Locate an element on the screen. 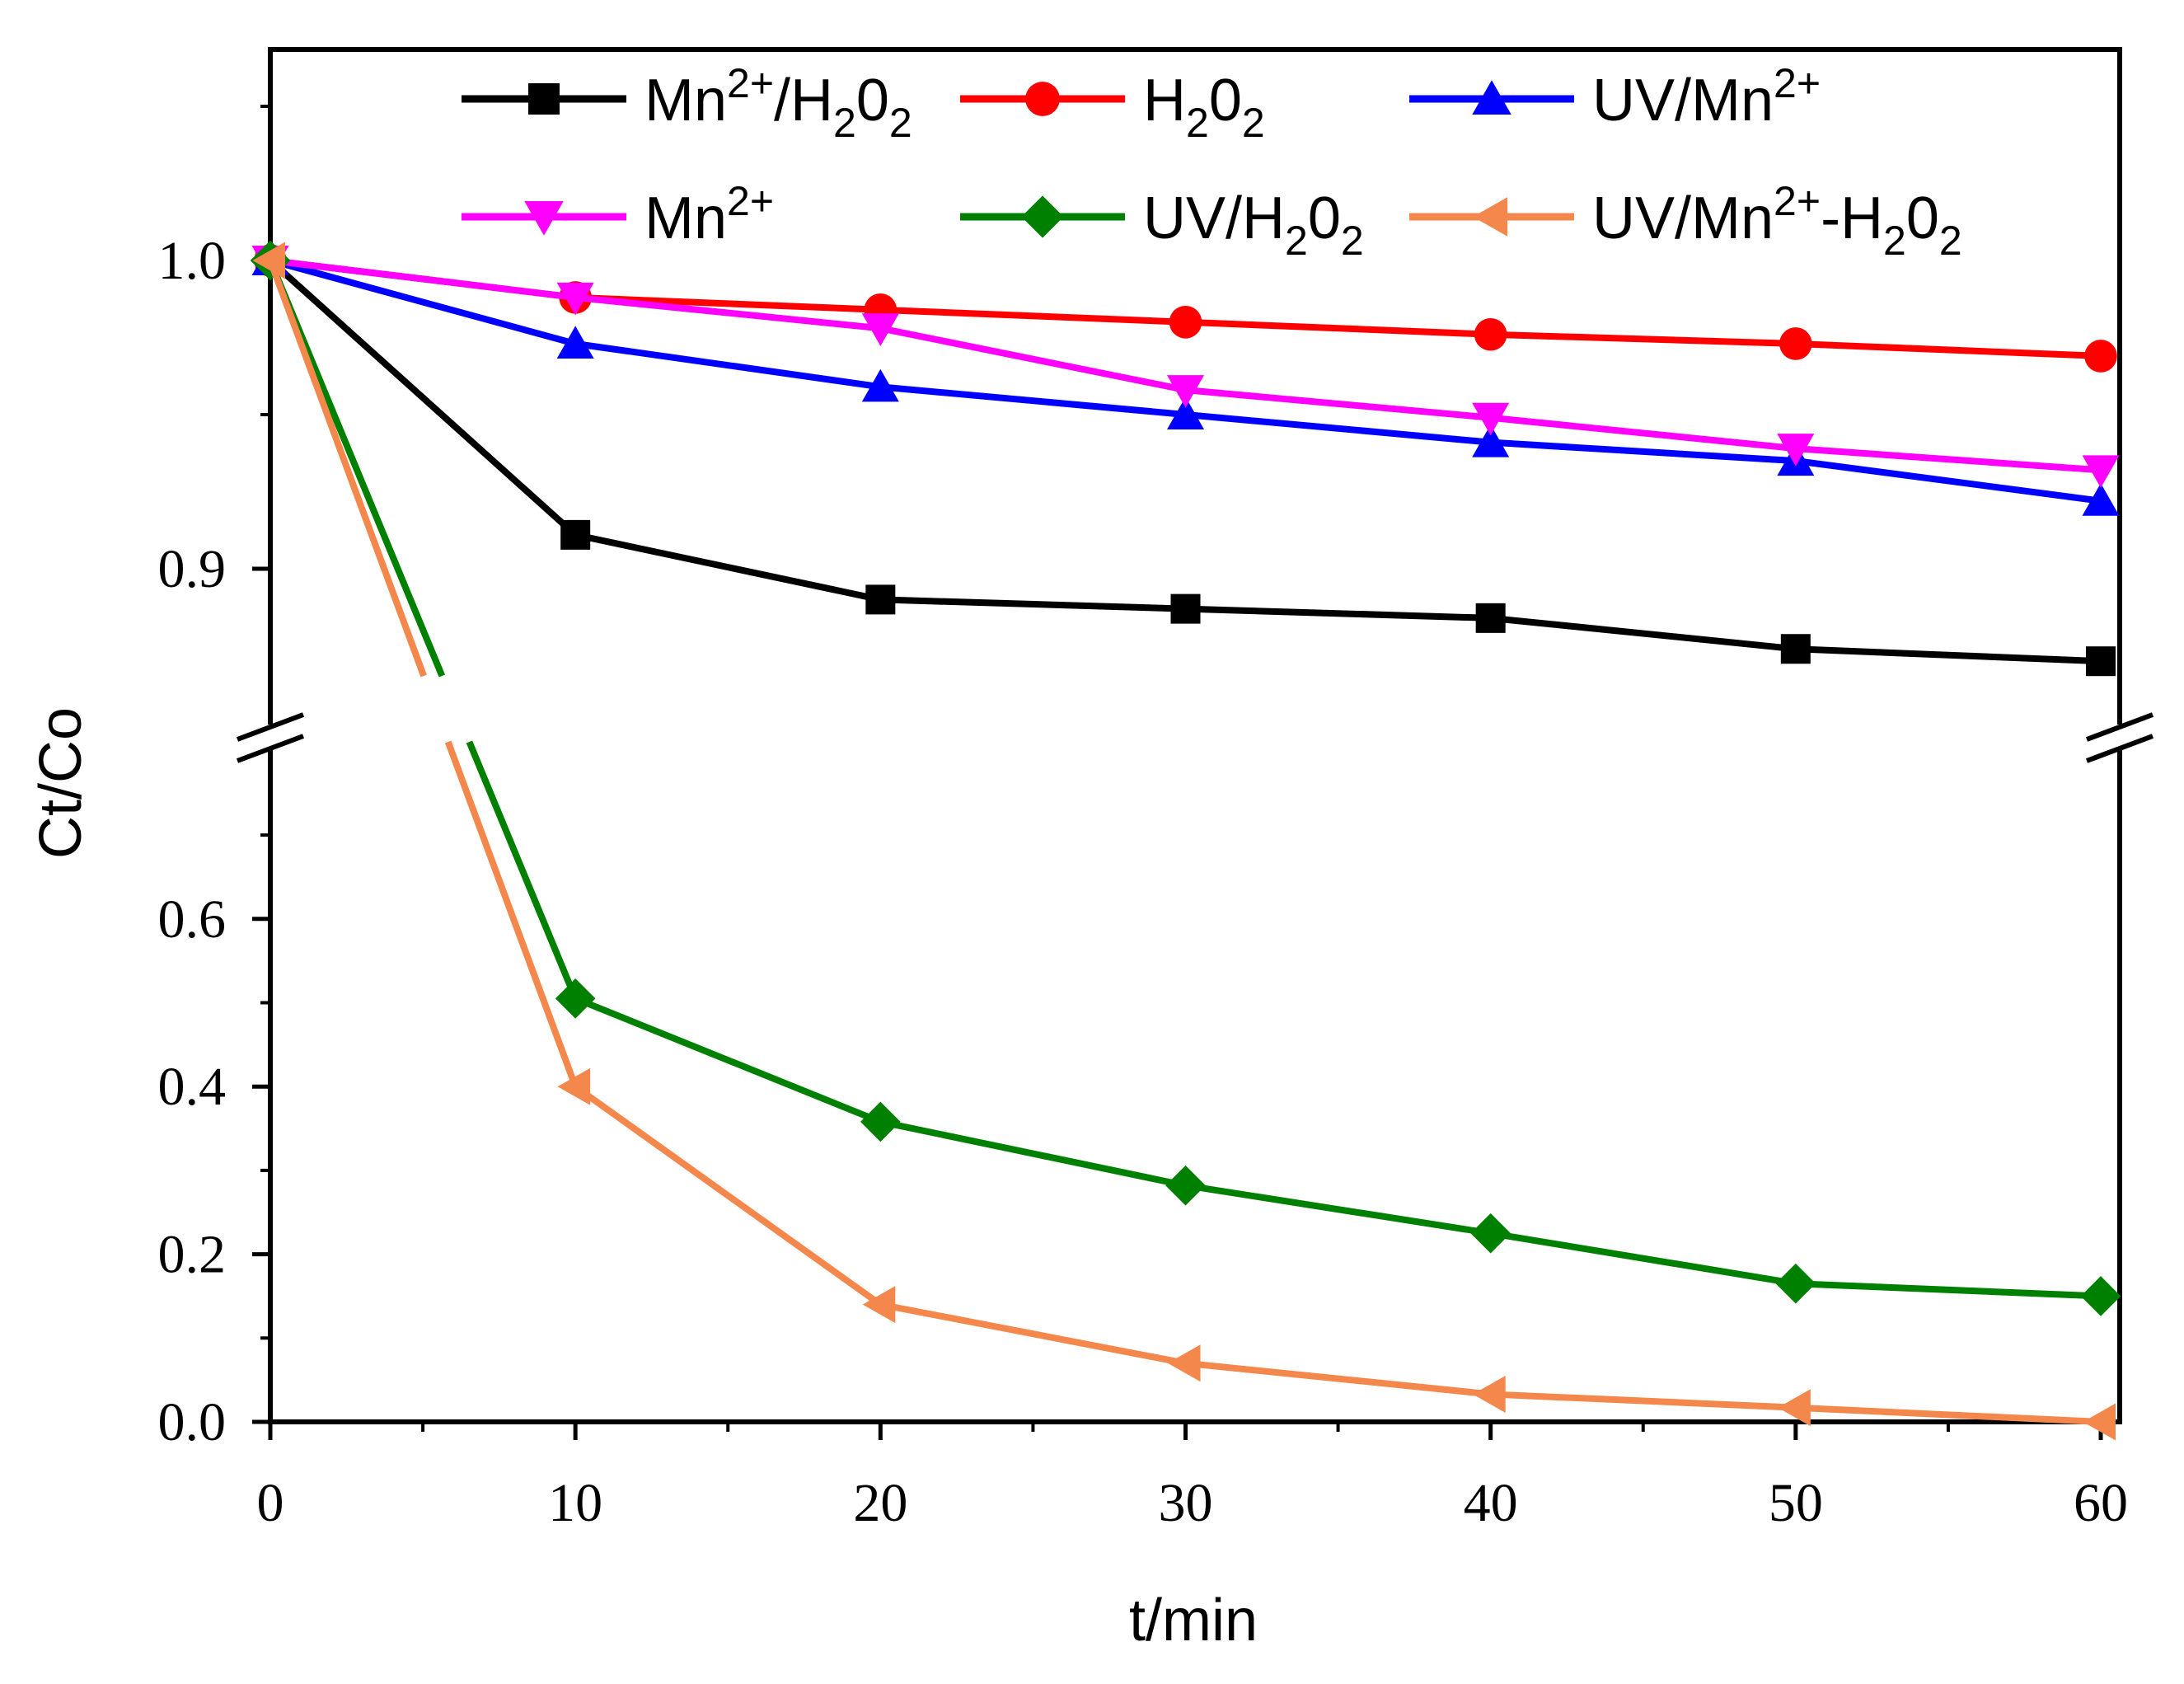  legend-label: UV/Mn2+-H202 is located at coordinates (1777, 221).